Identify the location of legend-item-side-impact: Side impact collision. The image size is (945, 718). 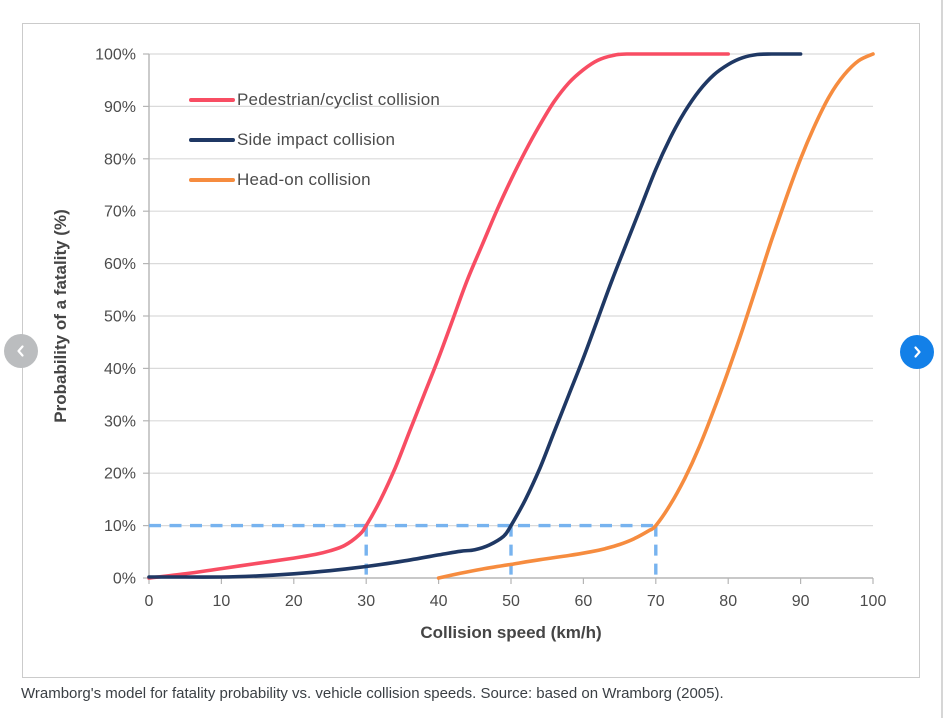
(314, 140).